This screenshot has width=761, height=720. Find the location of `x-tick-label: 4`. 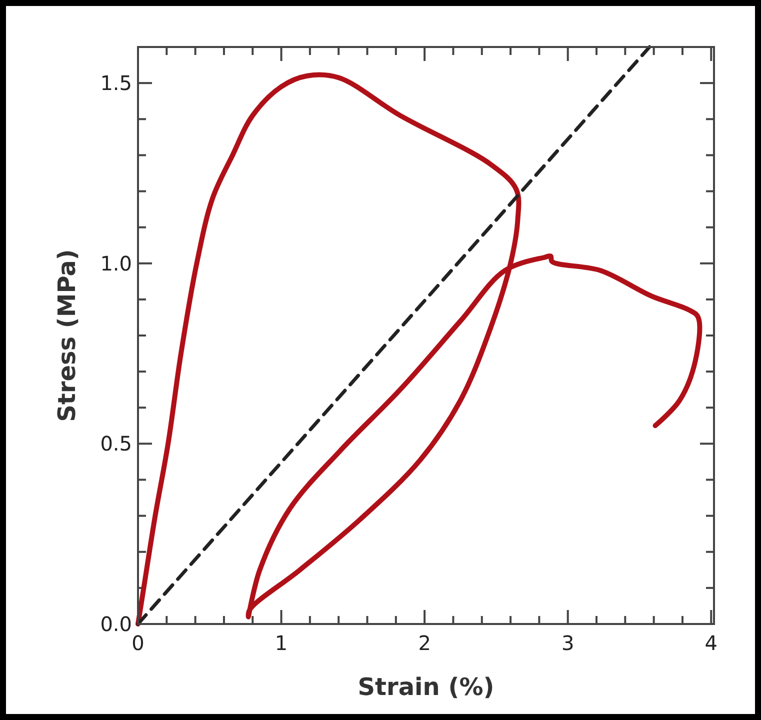

x-tick-label: 4 is located at coordinates (711, 643).